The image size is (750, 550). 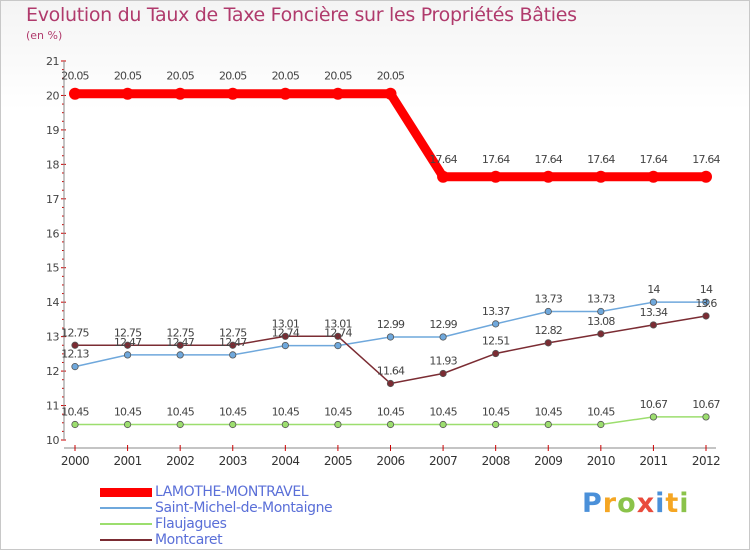 I want to click on series-saint-michel-de-montaigne, so click(x=390, y=334).